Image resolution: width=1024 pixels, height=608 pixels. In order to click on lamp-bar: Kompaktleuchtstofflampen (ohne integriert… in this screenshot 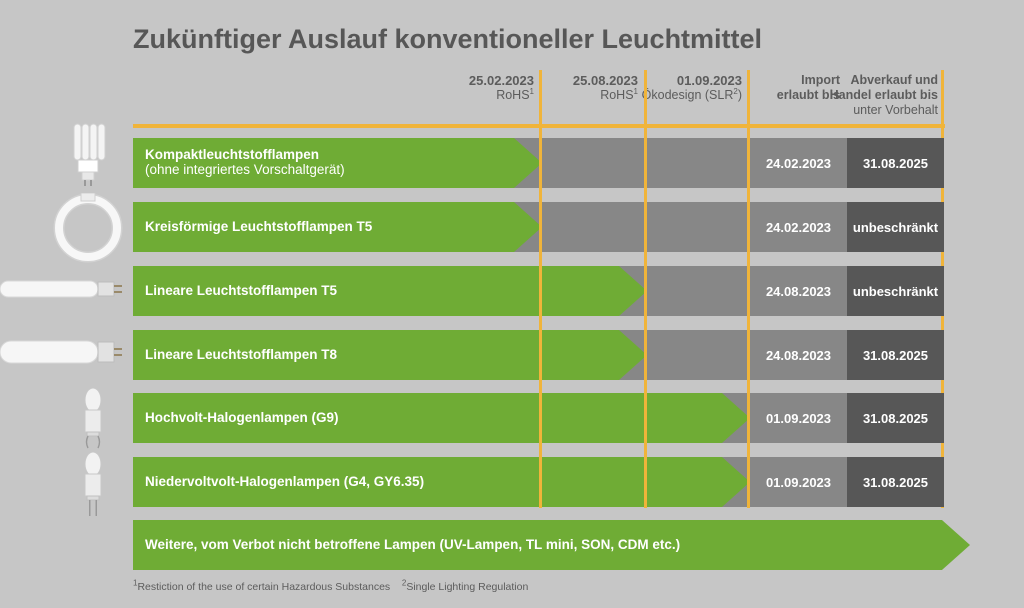, I will do `click(337, 163)`.